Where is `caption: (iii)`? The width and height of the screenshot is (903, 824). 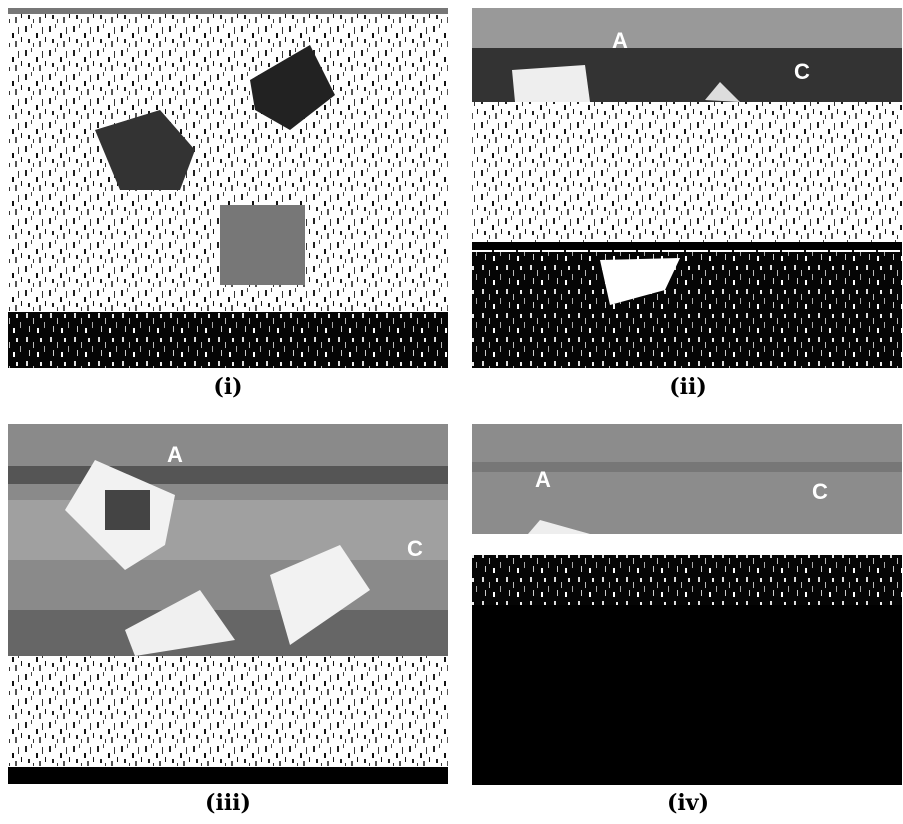 caption: (iii) is located at coordinates (228, 803).